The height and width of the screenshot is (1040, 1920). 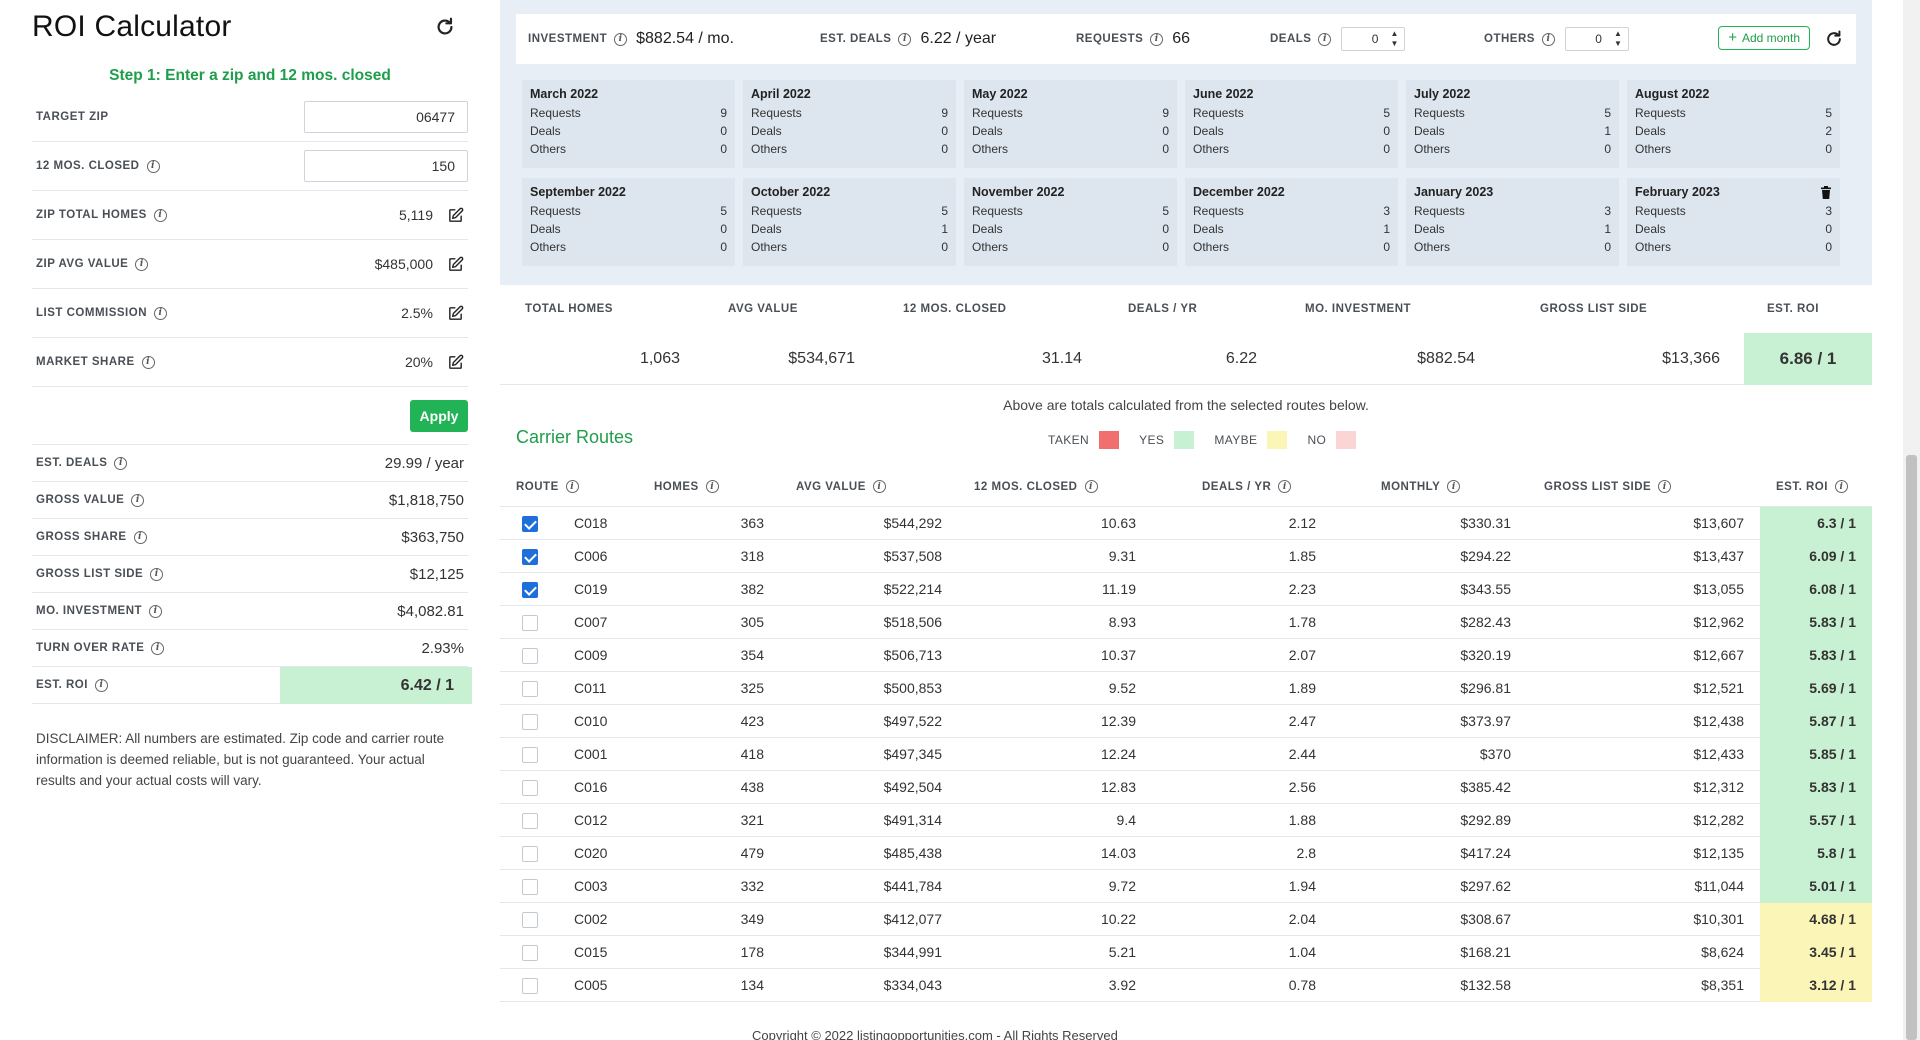 I want to click on routes-header-cell: MONTHLY i, so click(x=1421, y=486).